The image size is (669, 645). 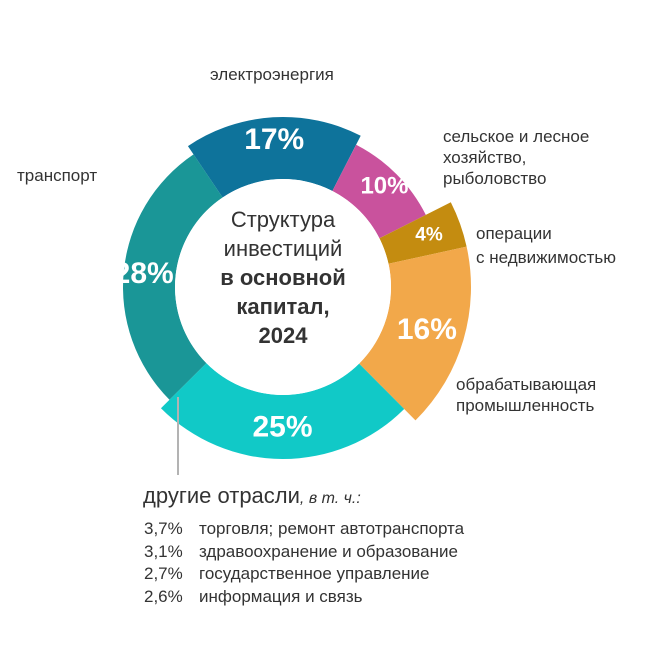 What do you see at coordinates (163, 596) in the screenshot?
I see `others-item-pct: 2,6%` at bounding box center [163, 596].